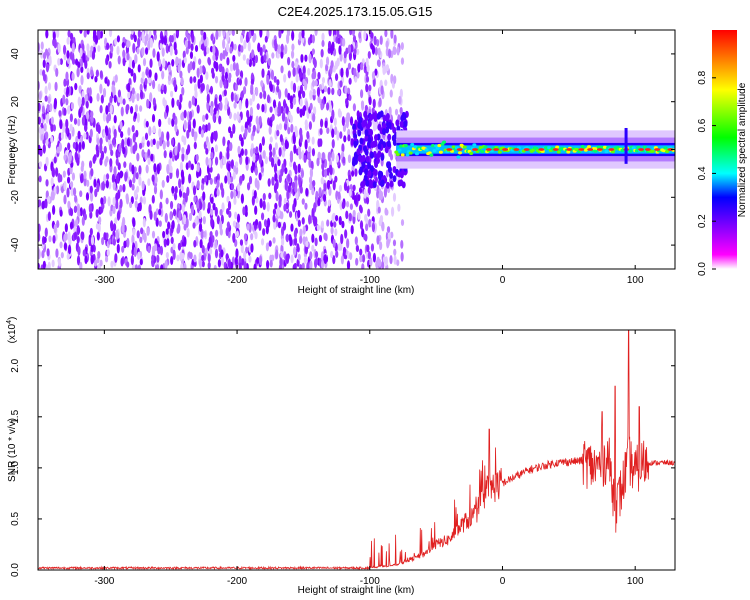 The image size is (750, 600). I want to click on snr-x-tick-label: 100, so click(635, 581).